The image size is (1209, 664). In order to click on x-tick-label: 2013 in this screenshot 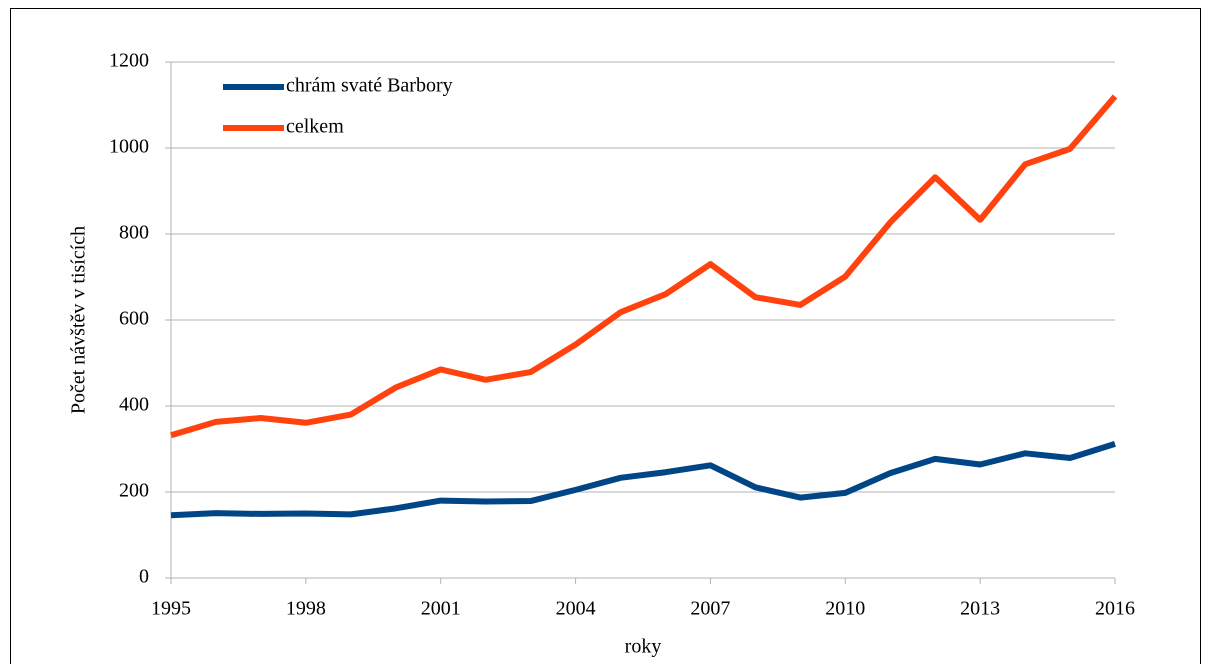, I will do `click(980, 609)`.